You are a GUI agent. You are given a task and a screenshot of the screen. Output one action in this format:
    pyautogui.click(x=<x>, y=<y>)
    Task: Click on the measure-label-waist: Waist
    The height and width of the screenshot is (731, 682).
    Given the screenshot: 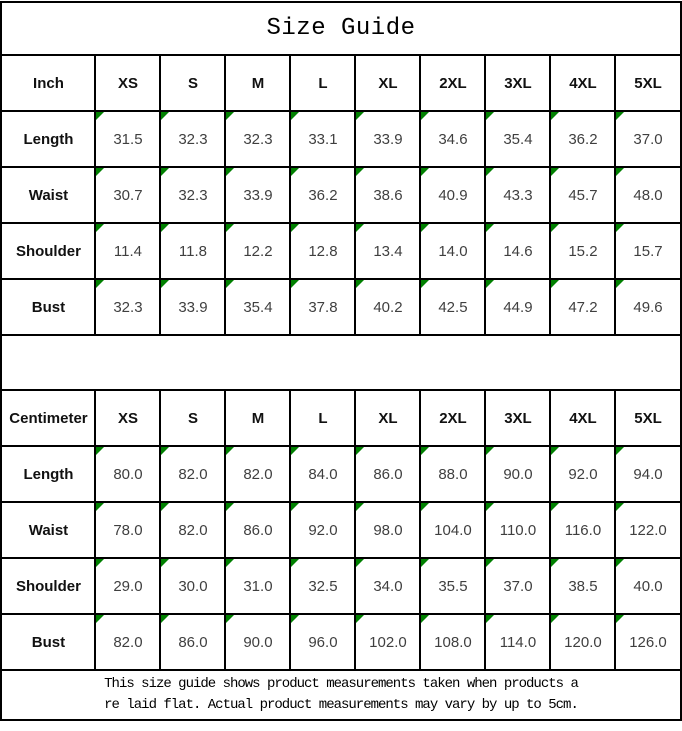 What is the action you would take?
    pyautogui.click(x=48, y=530)
    